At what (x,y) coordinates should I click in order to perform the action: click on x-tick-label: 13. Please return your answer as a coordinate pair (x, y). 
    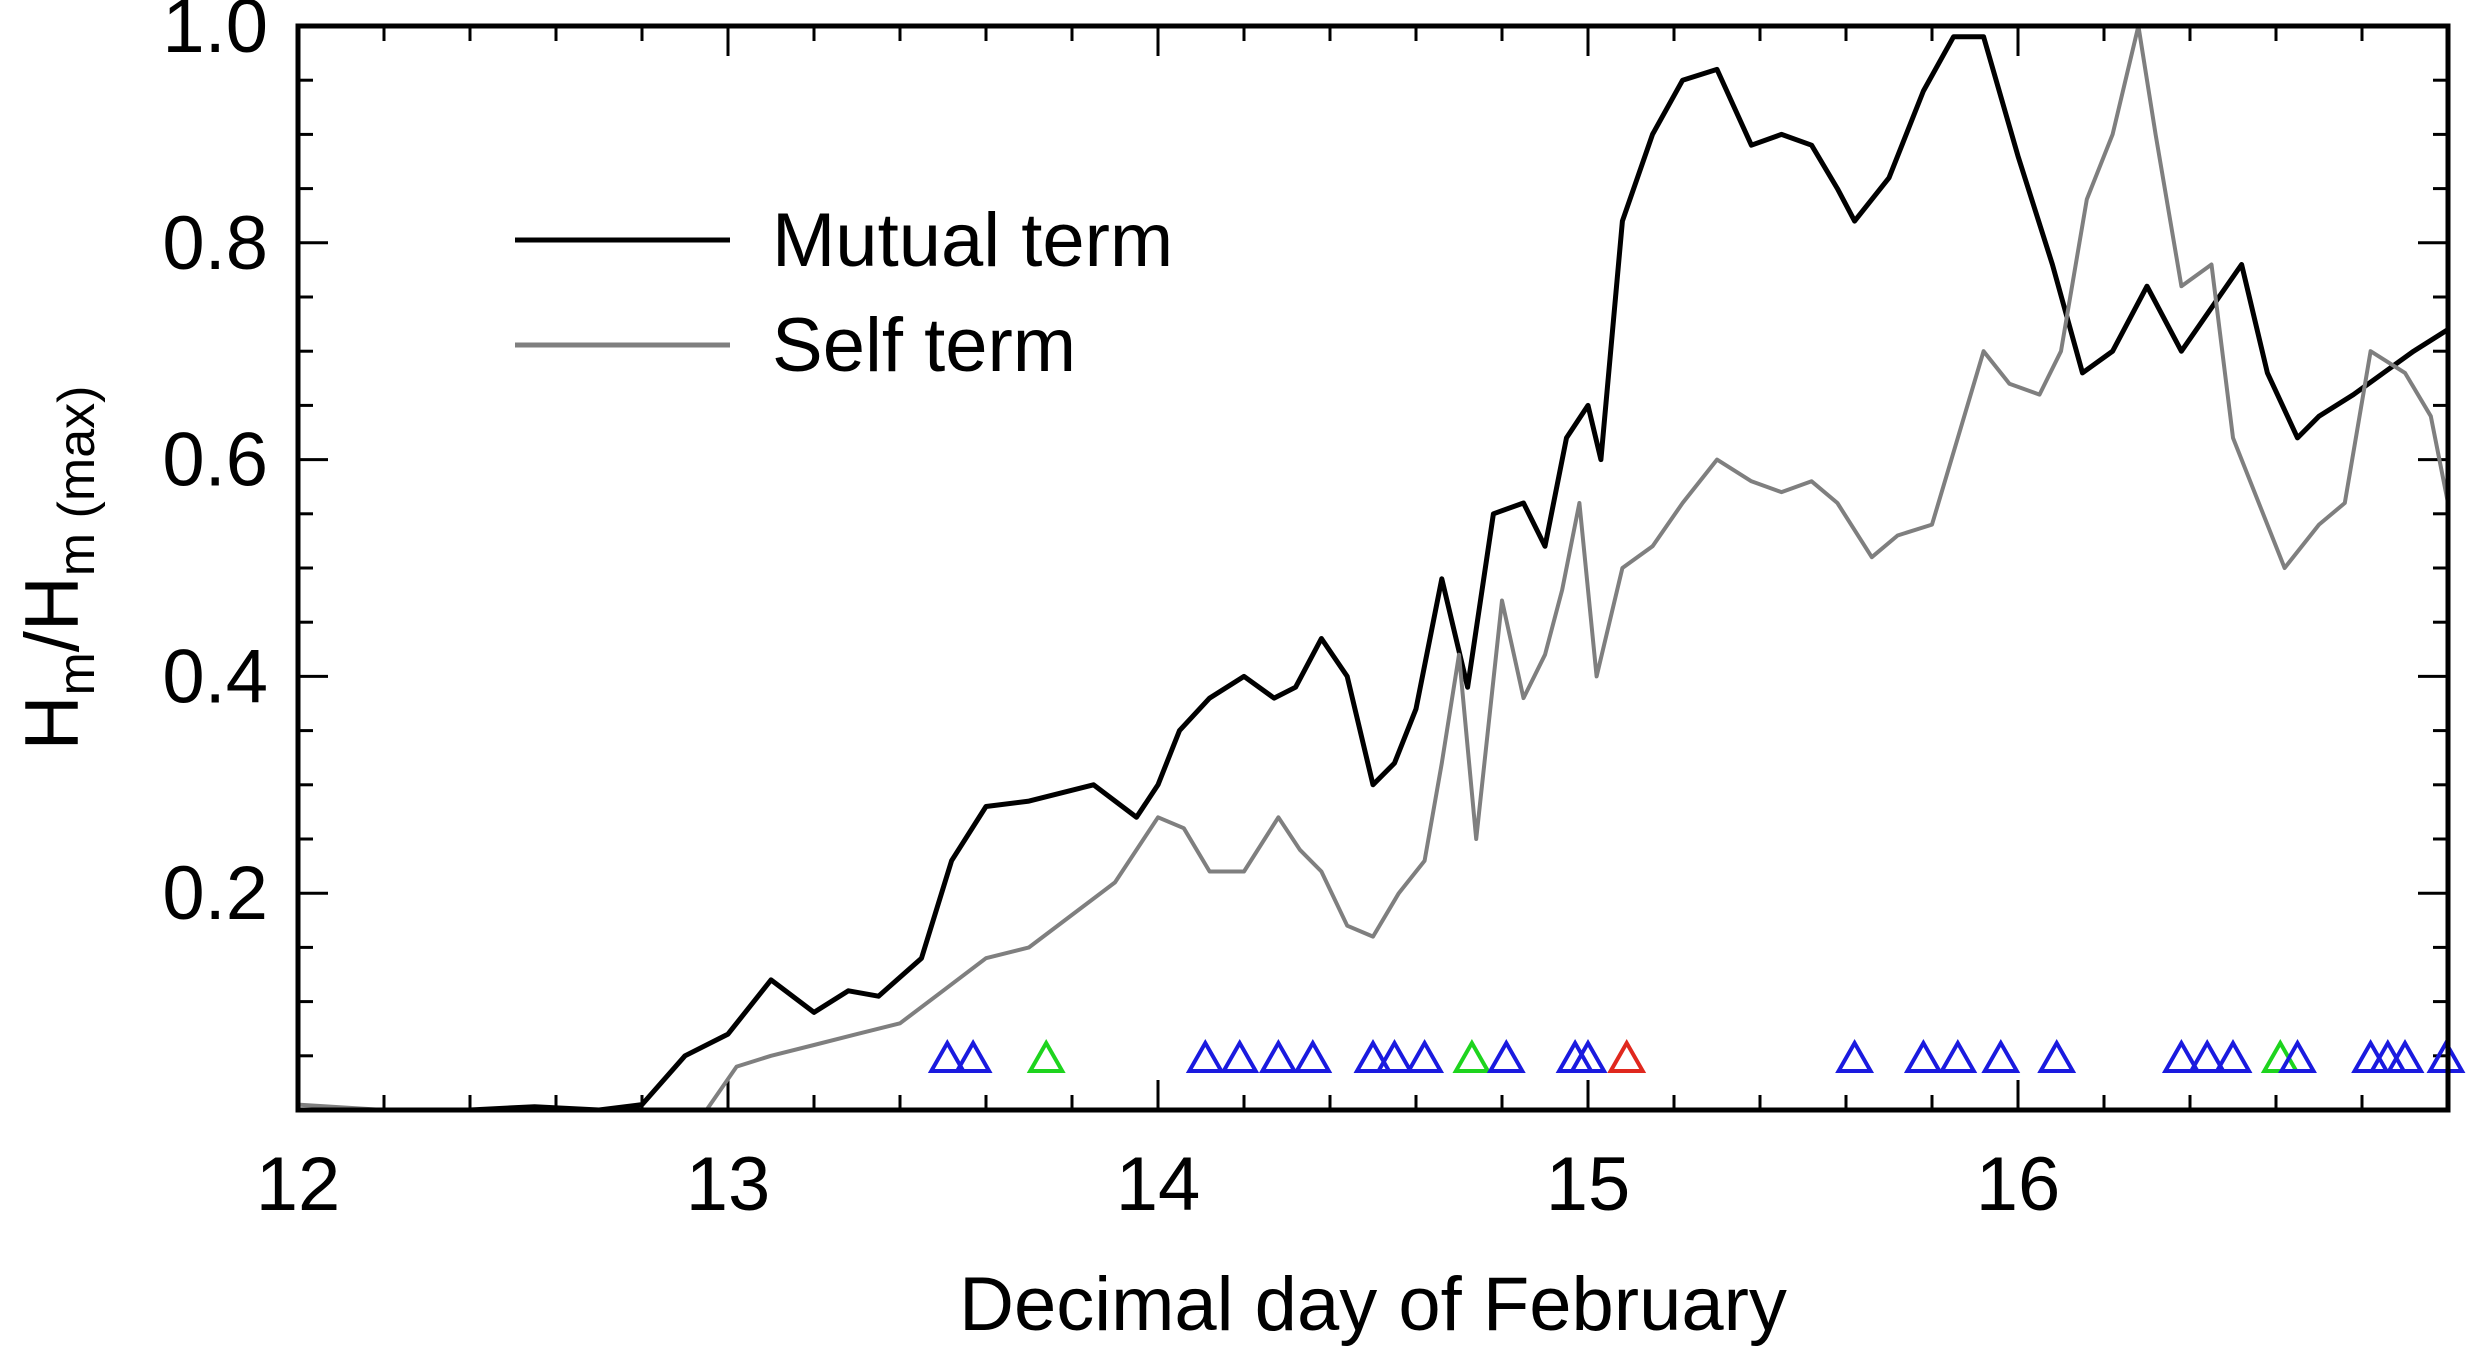
    Looking at the image, I should click on (728, 1184).